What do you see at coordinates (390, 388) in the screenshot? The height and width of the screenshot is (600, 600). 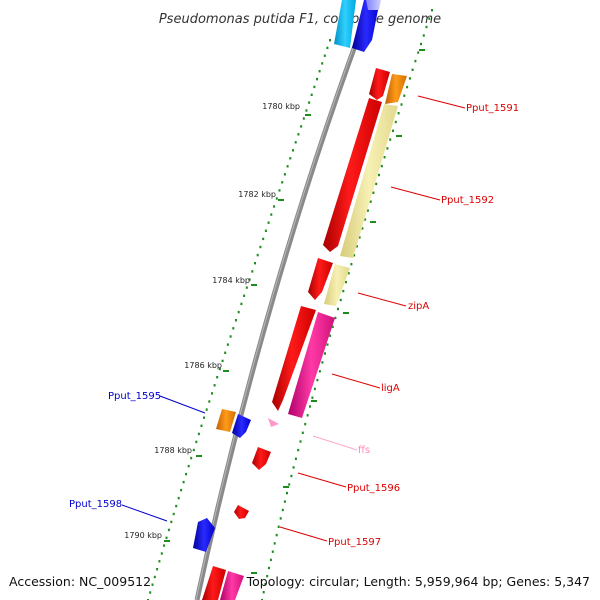 I see `gene-label-liga: ligA` at bounding box center [390, 388].